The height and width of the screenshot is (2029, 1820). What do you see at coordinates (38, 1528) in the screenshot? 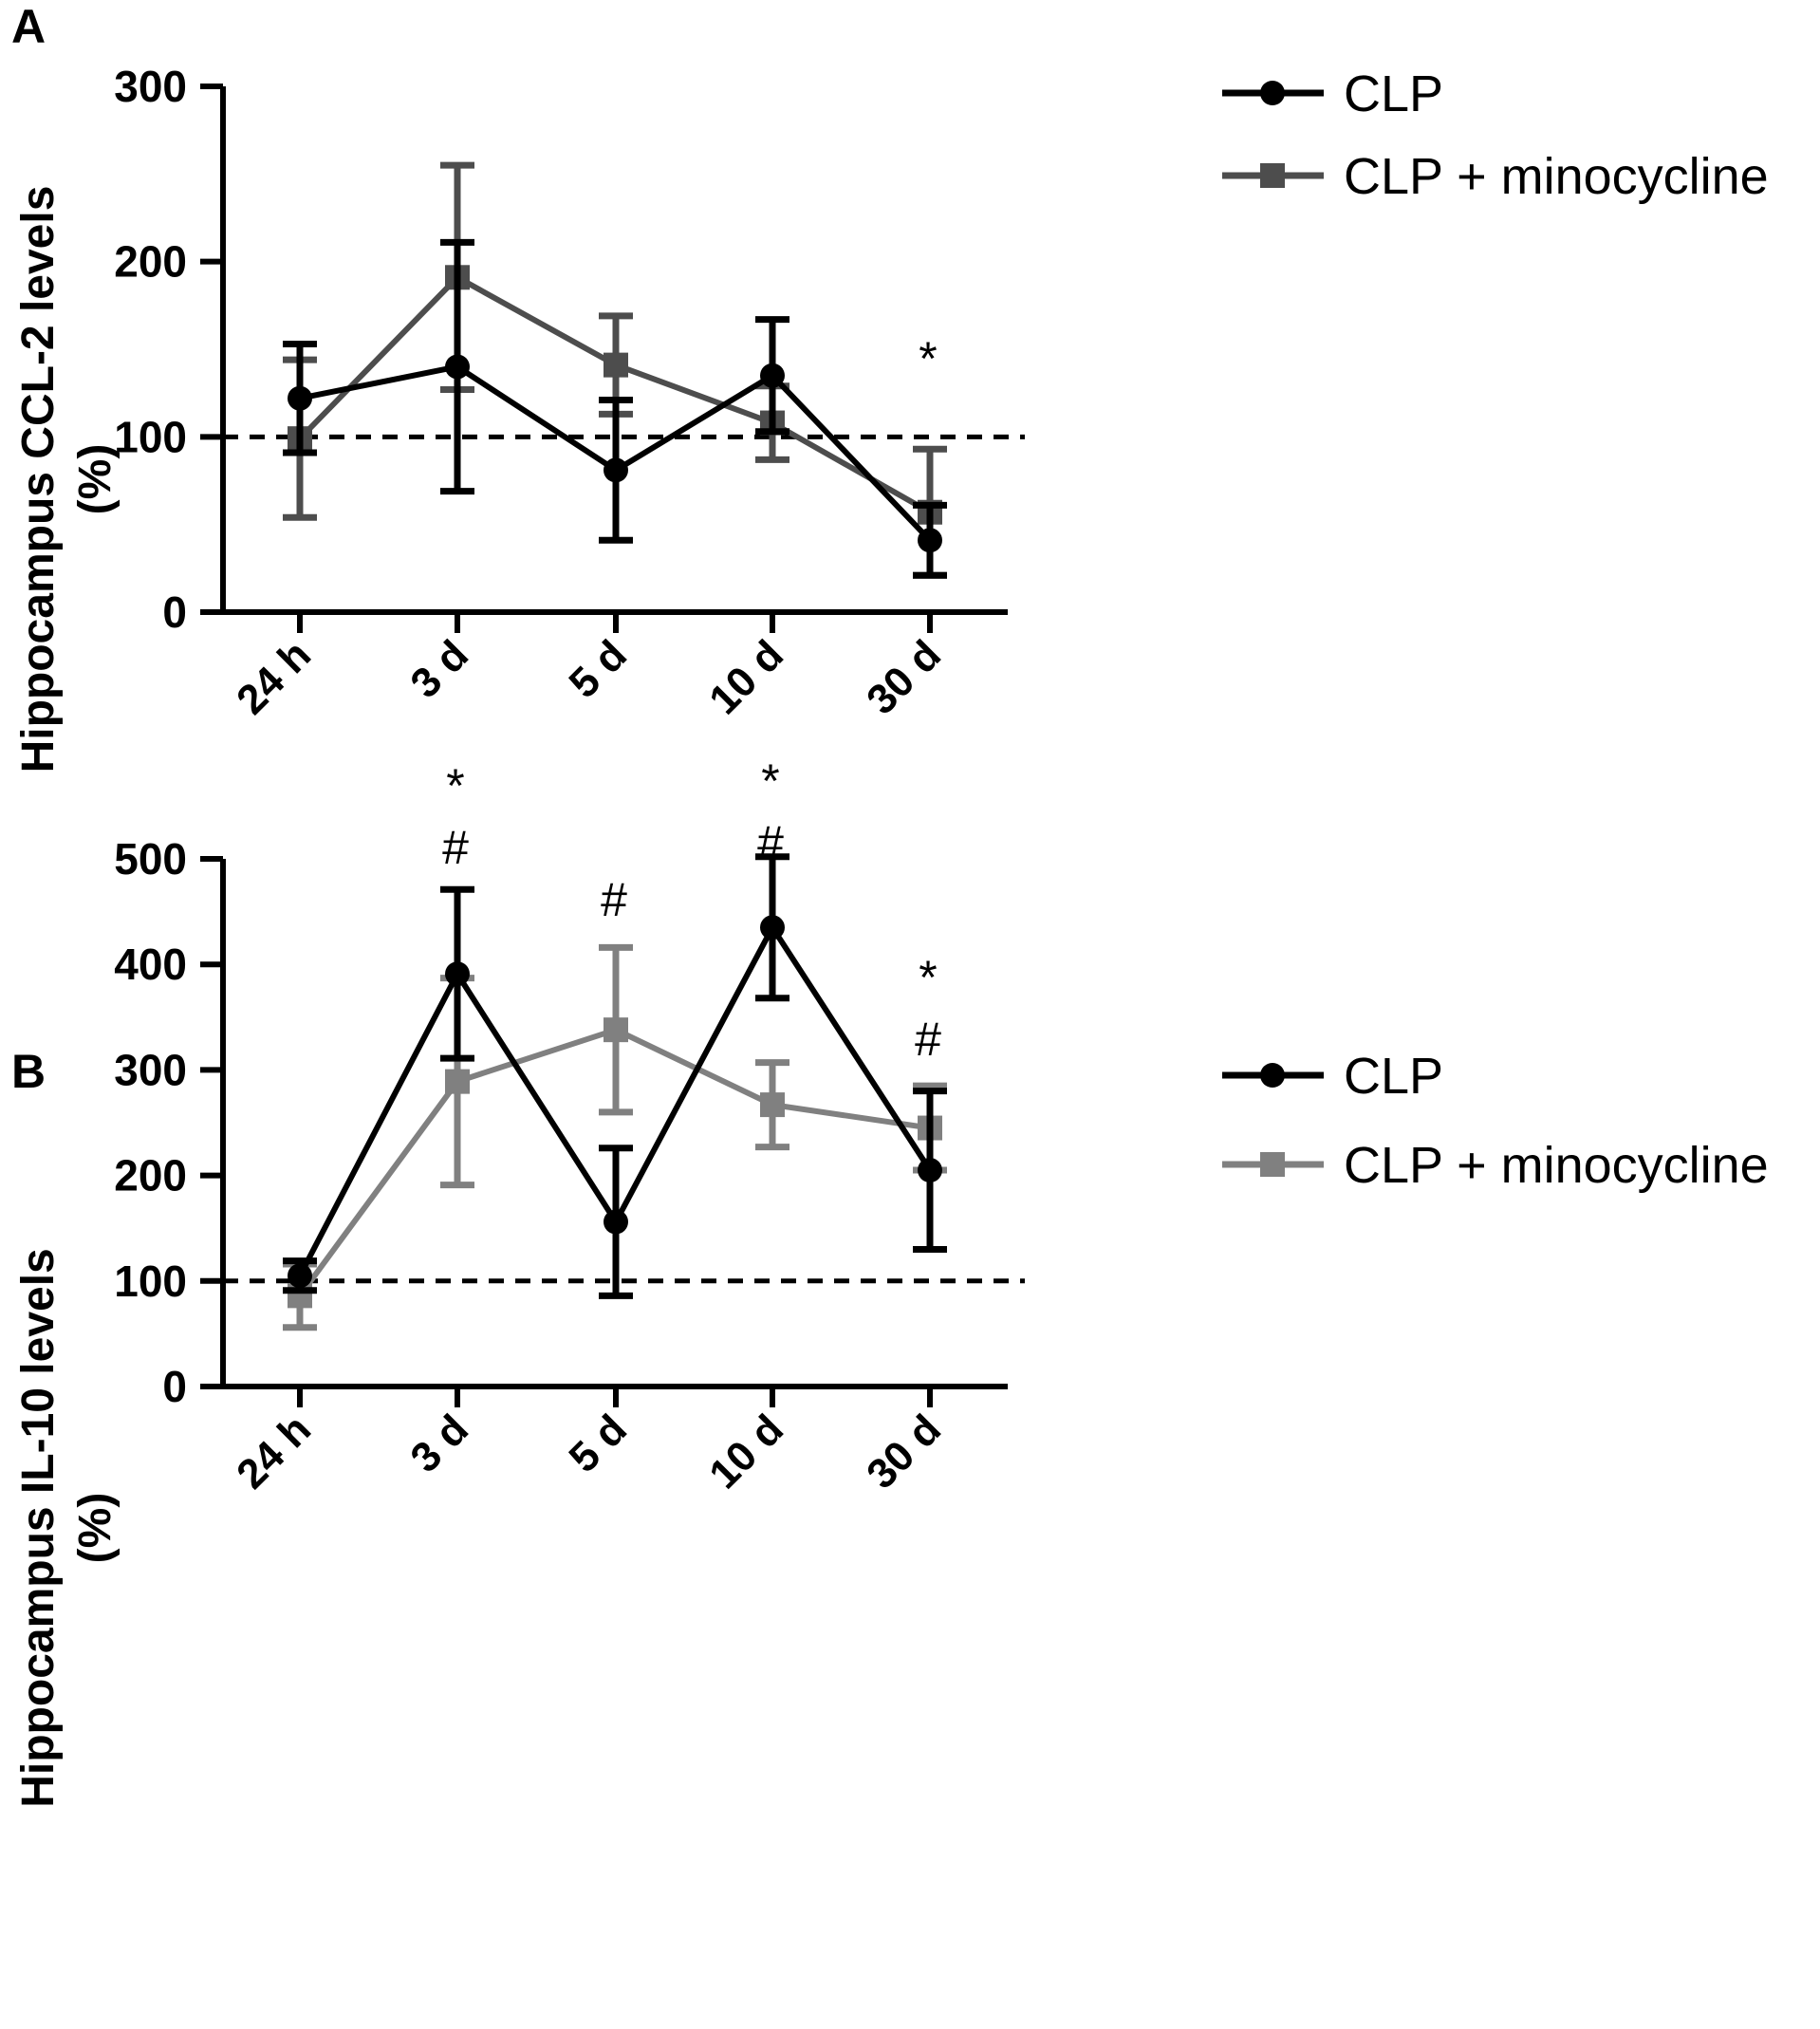
I see `panel-b-y-axis-title-line1: Hippocampus IL-10 levels` at bounding box center [38, 1528].